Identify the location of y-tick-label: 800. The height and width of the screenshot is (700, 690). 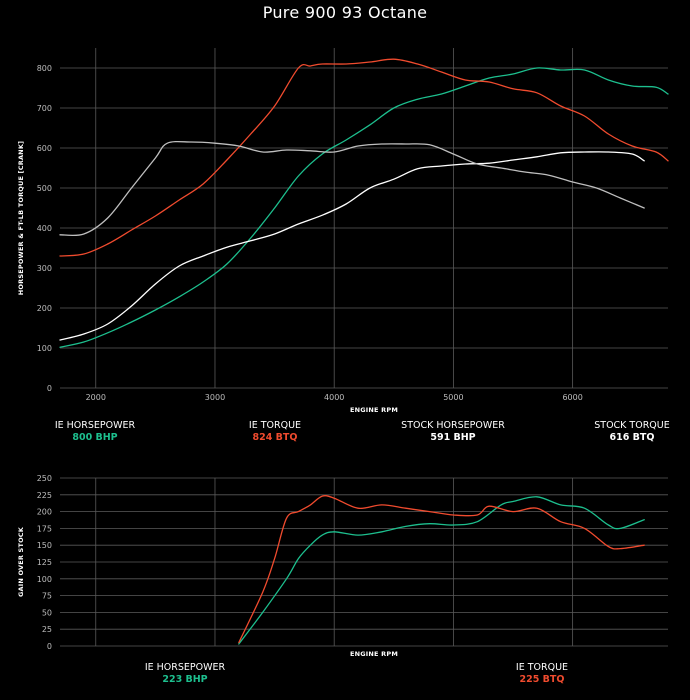
(44, 68).